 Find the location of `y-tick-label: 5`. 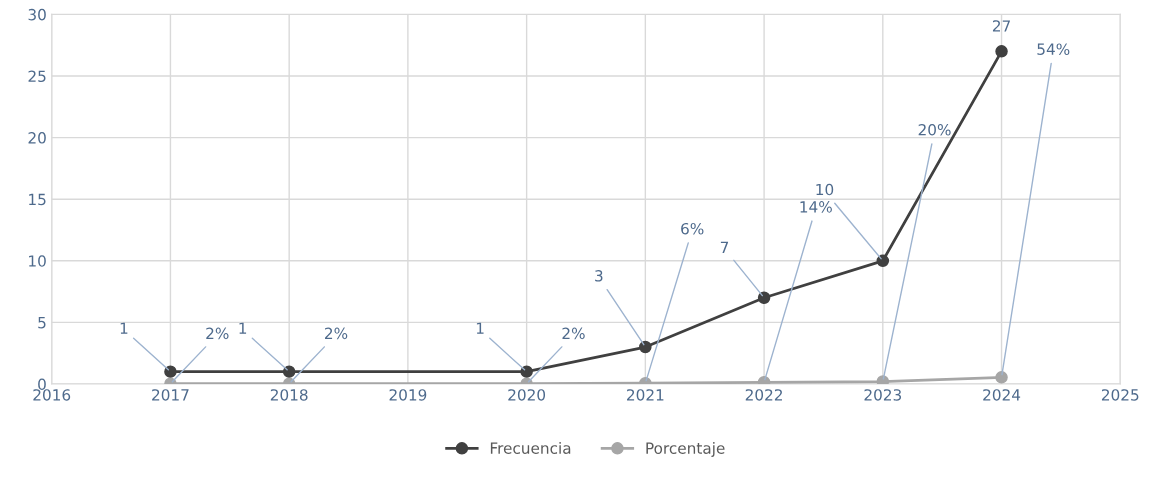

y-tick-label: 5 is located at coordinates (42, 323).